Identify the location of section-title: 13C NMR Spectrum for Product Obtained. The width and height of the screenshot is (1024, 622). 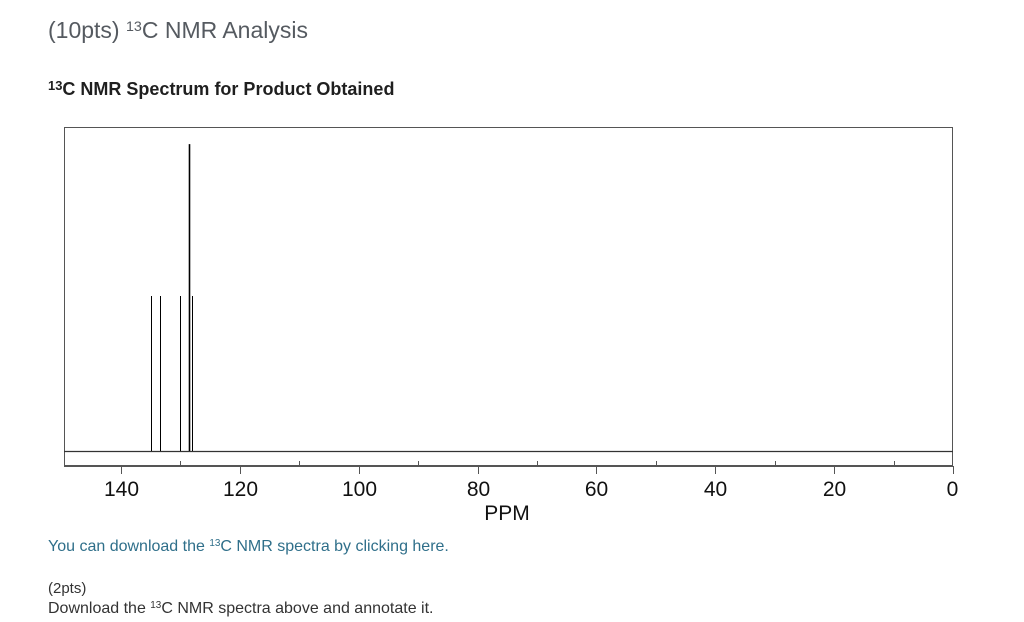
(221, 89).